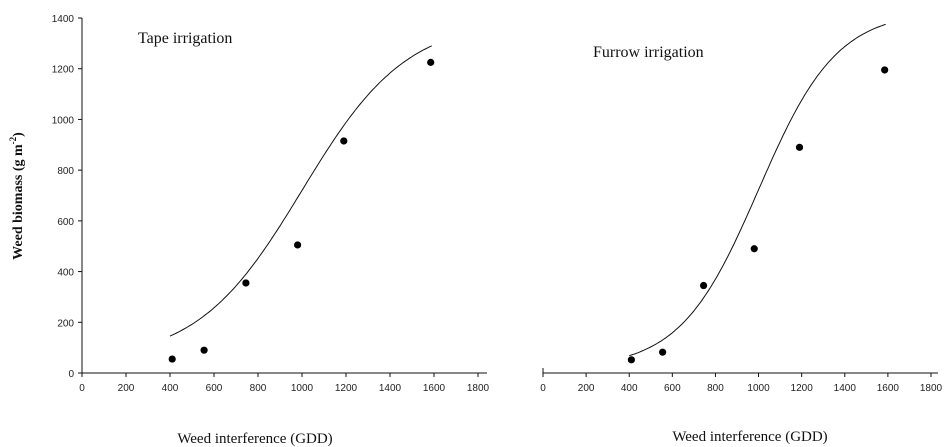 Image resolution: width=944 pixels, height=447 pixels. I want to click on y-tick-label: 1000, so click(63, 120).